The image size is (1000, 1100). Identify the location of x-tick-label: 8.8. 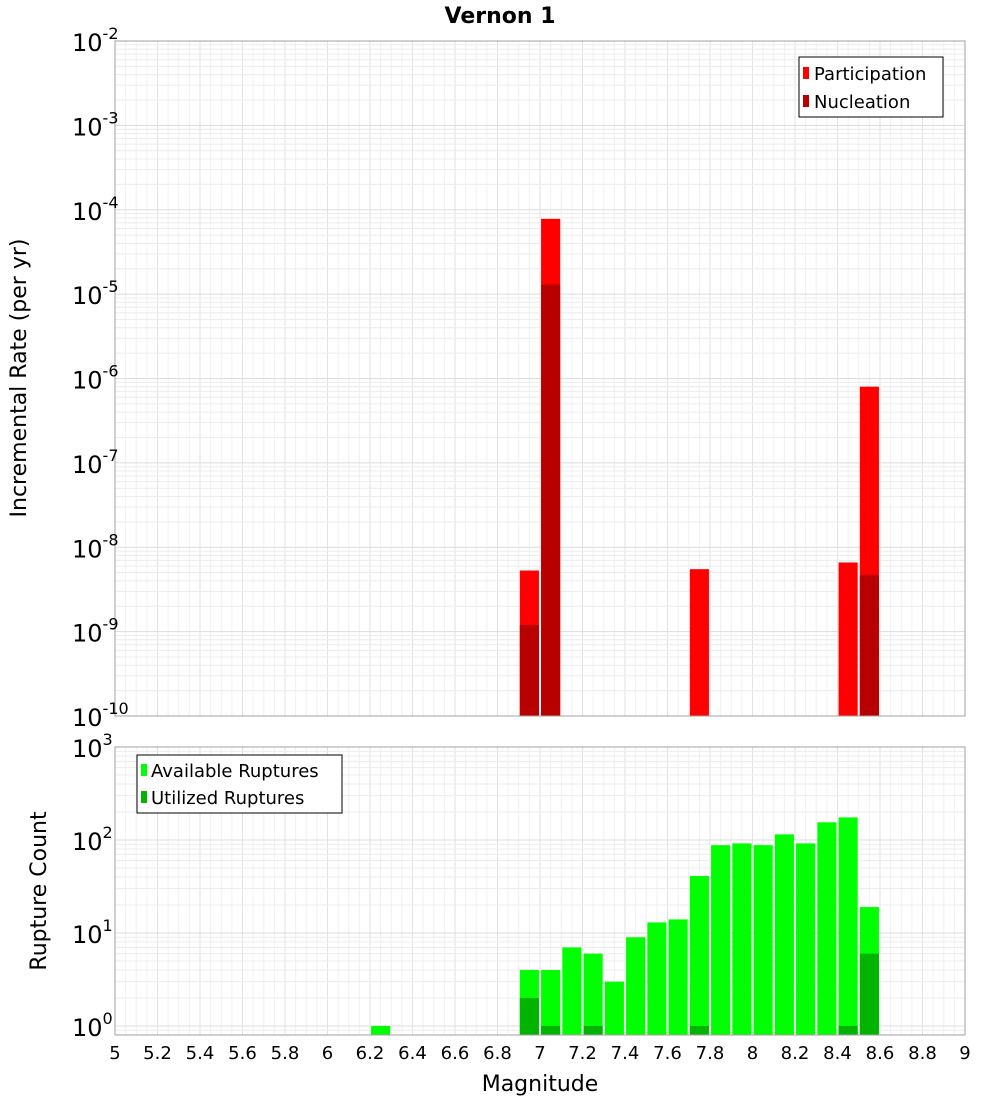
(922, 1053).